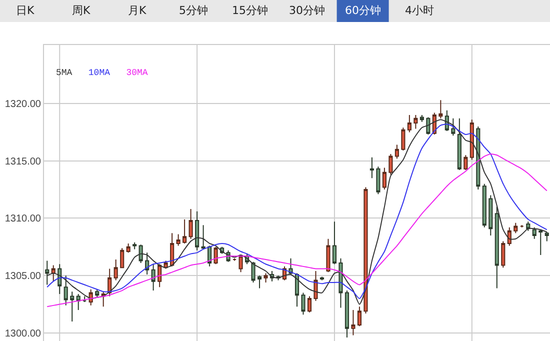  What do you see at coordinates (64, 73) in the screenshot?
I see `text: 5MA` at bounding box center [64, 73].